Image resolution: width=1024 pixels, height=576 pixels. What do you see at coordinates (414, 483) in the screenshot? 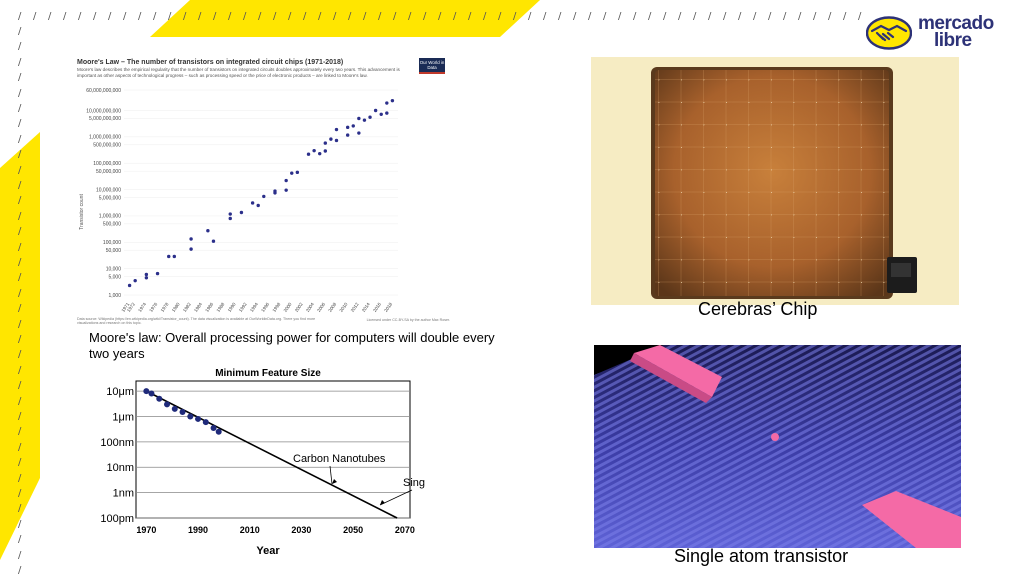
I see `single-atom-annotation: Single Atom!` at bounding box center [414, 483].